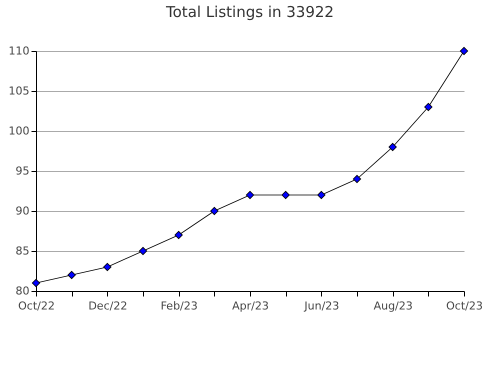 This screenshot has height=380, width=490. Describe the element at coordinates (23, 211) in the screenshot. I see `y-tick-label: 90` at that location.